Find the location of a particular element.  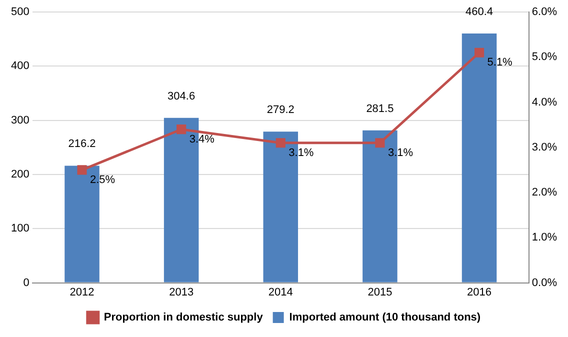

y-tick-label: 0 is located at coordinates (26, 282).